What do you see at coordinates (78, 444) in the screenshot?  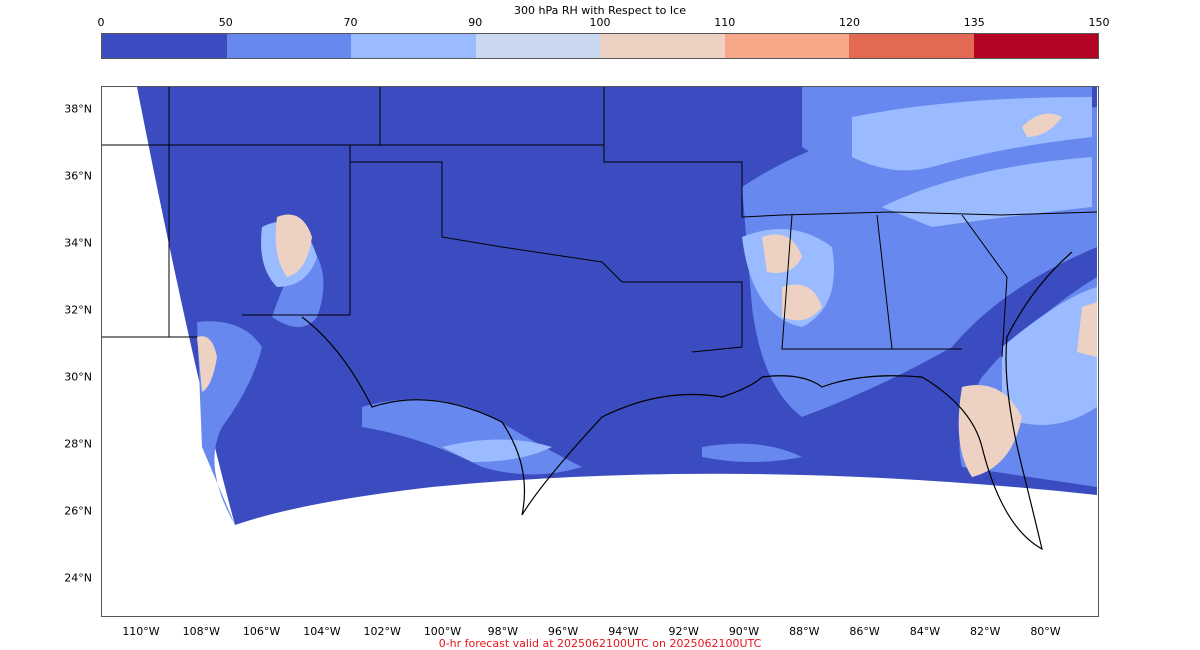 I see `latitude-label: 28°N` at bounding box center [78, 444].